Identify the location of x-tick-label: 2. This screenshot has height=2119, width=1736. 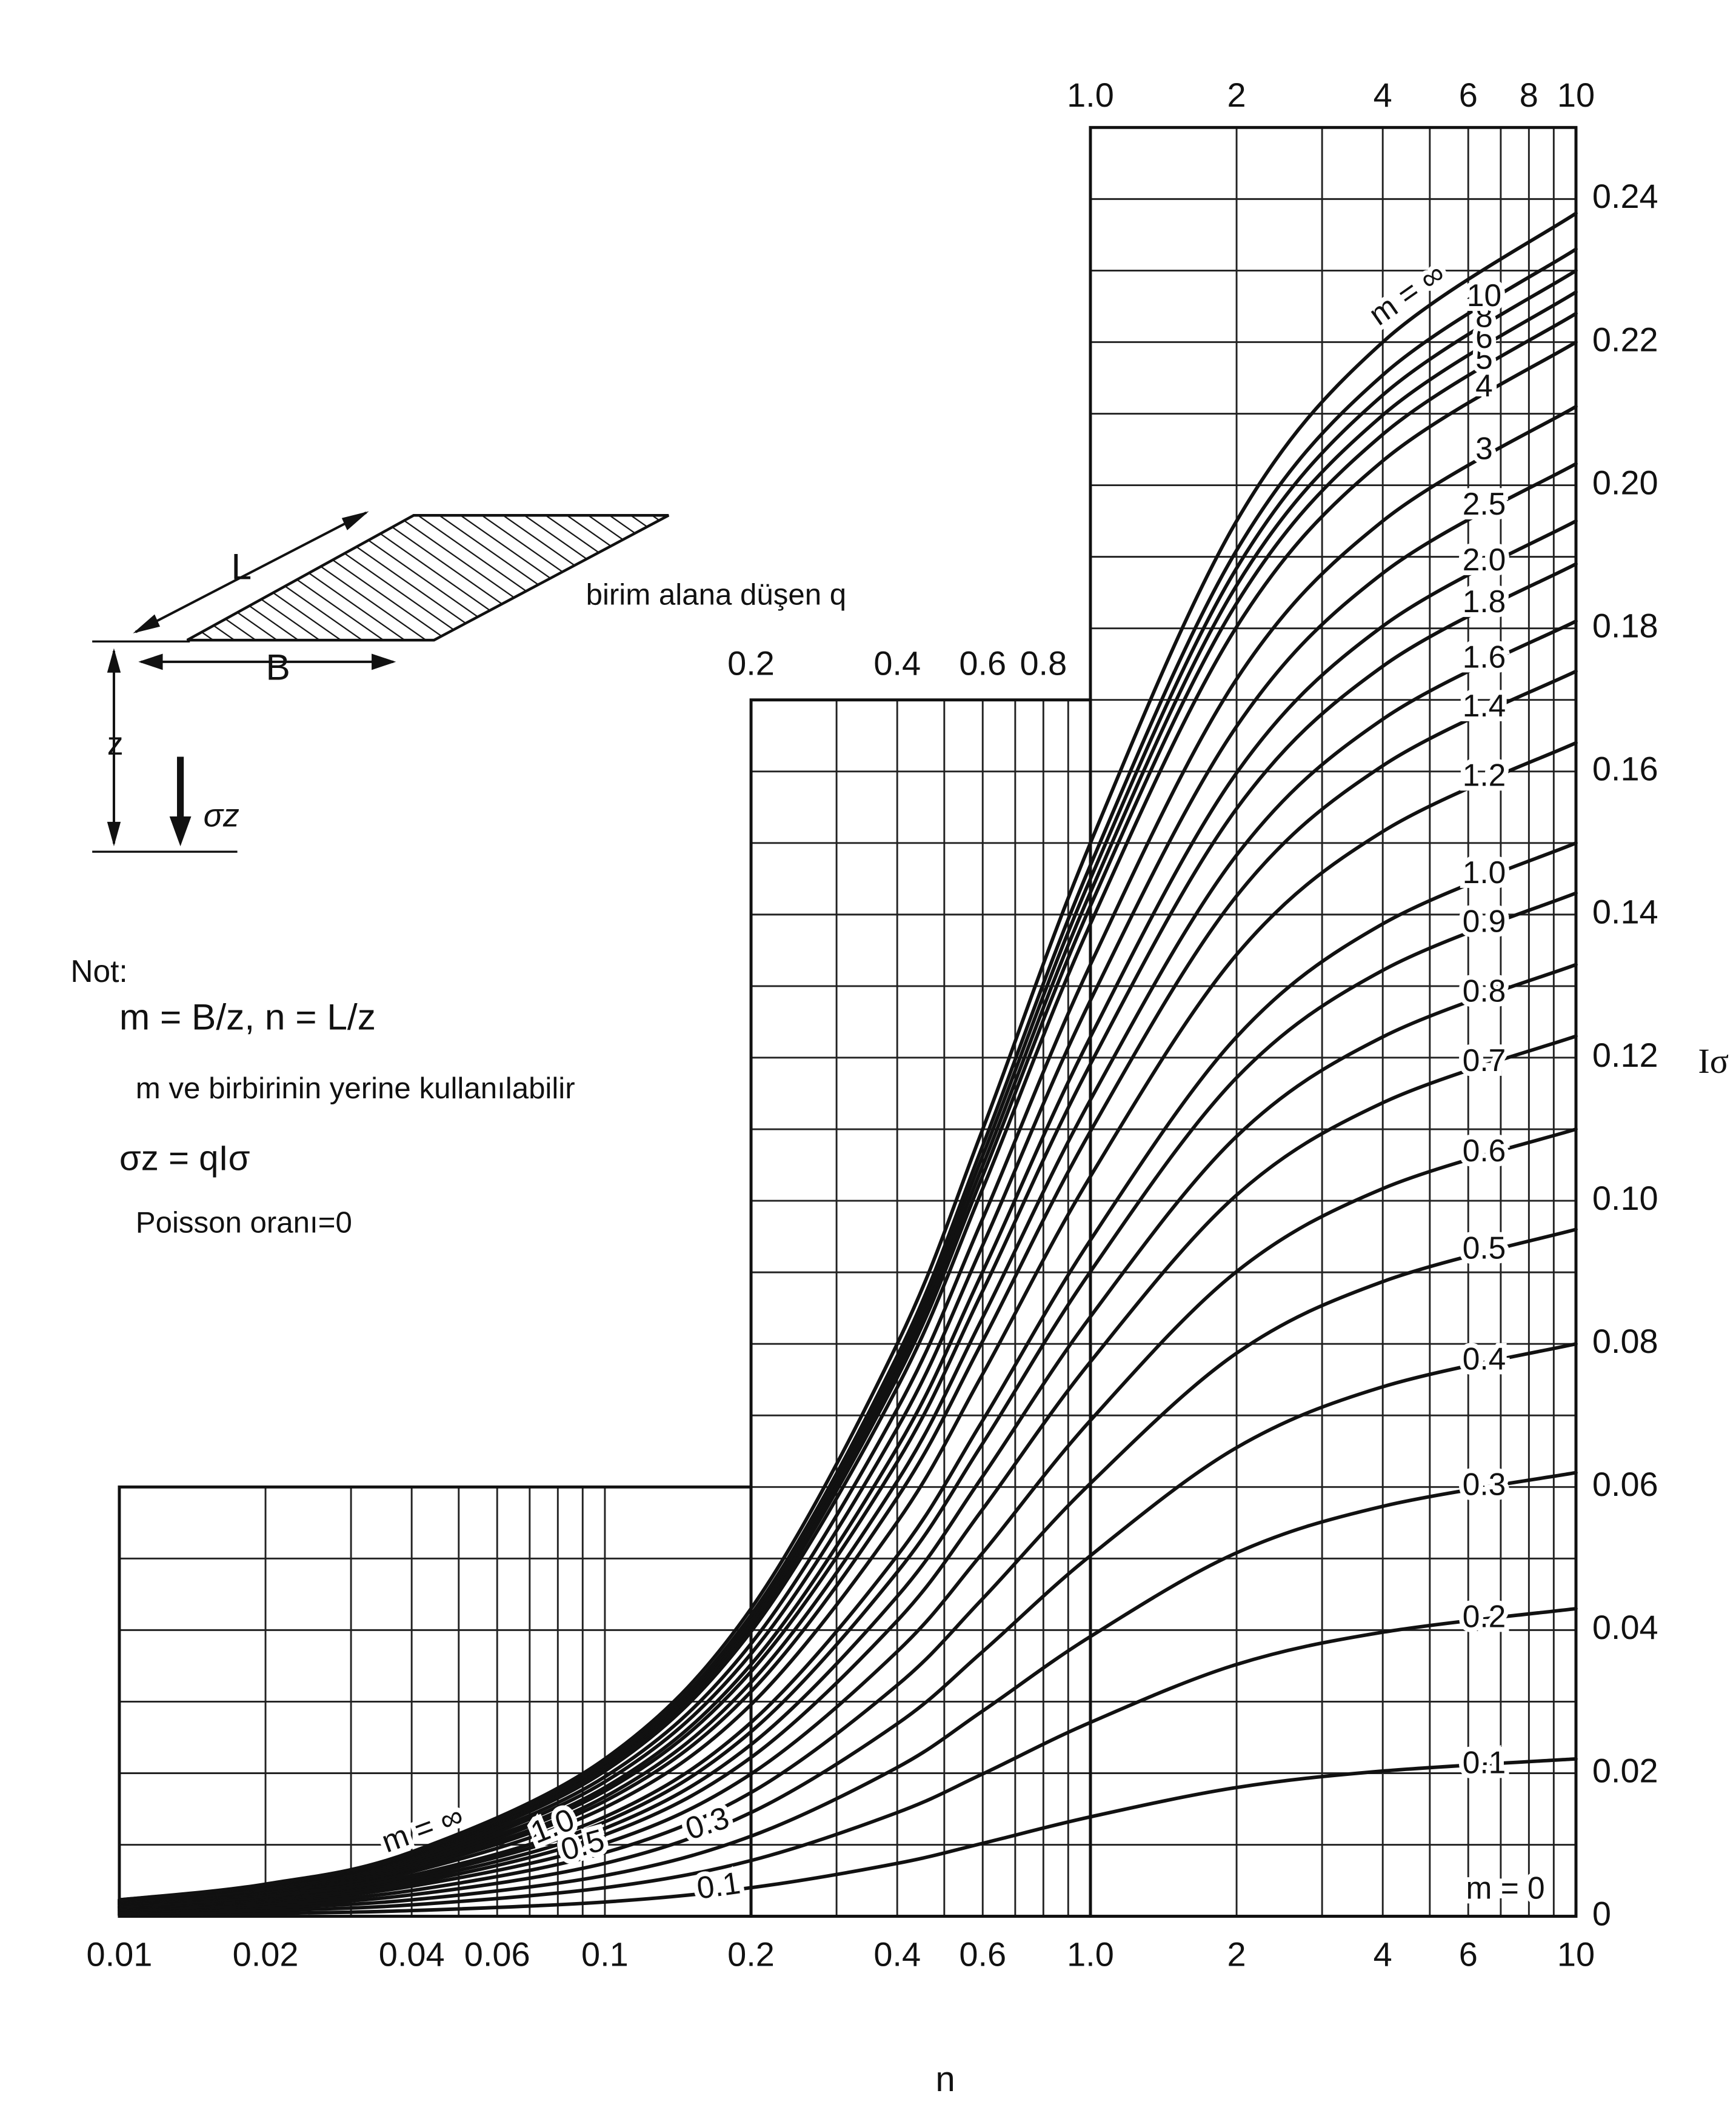
(1236, 1954).